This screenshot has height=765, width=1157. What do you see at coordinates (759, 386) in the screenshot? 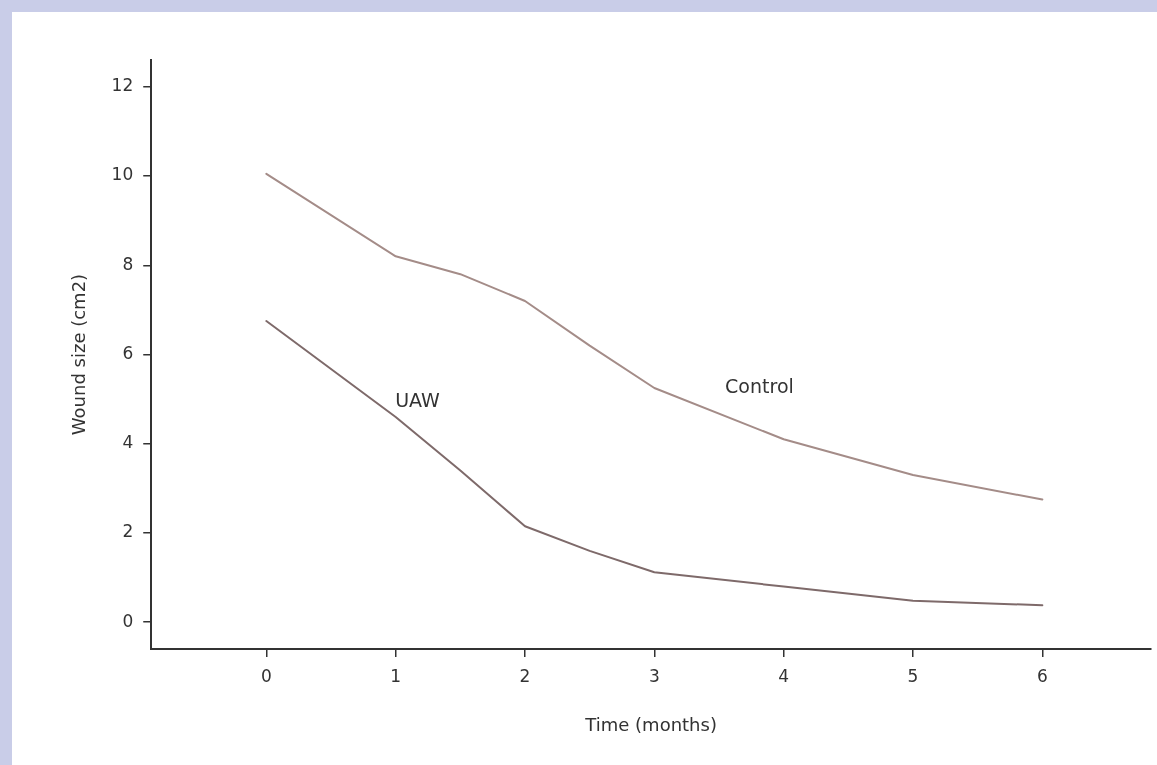
I see `series-label: Control` at bounding box center [759, 386].